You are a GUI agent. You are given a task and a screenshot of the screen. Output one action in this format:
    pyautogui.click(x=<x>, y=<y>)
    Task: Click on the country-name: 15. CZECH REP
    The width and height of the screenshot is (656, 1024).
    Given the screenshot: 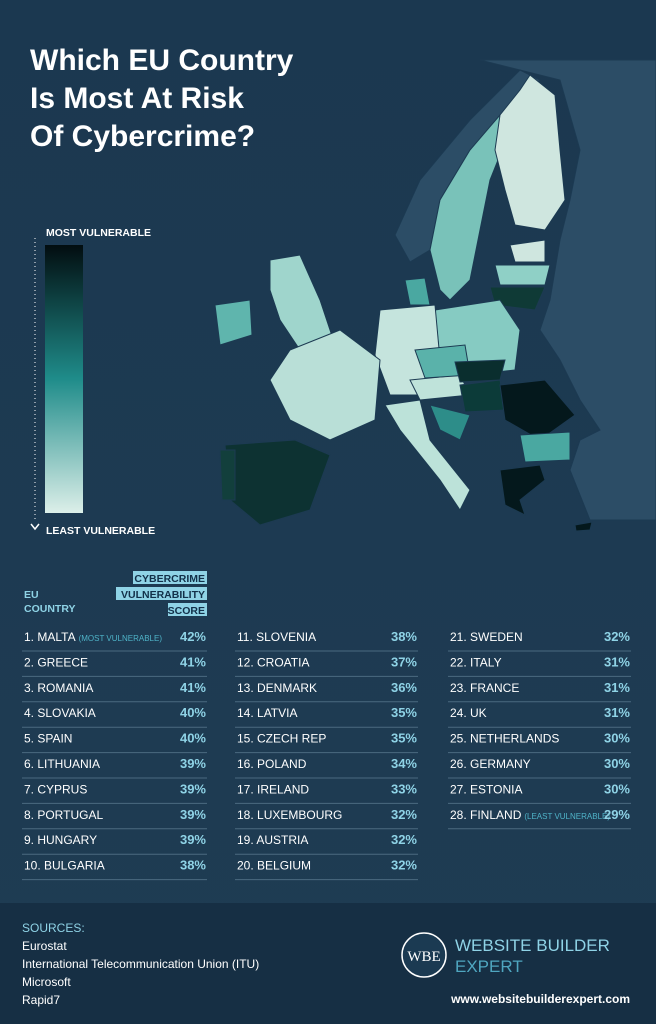 What is the action you would take?
    pyautogui.click(x=281, y=739)
    